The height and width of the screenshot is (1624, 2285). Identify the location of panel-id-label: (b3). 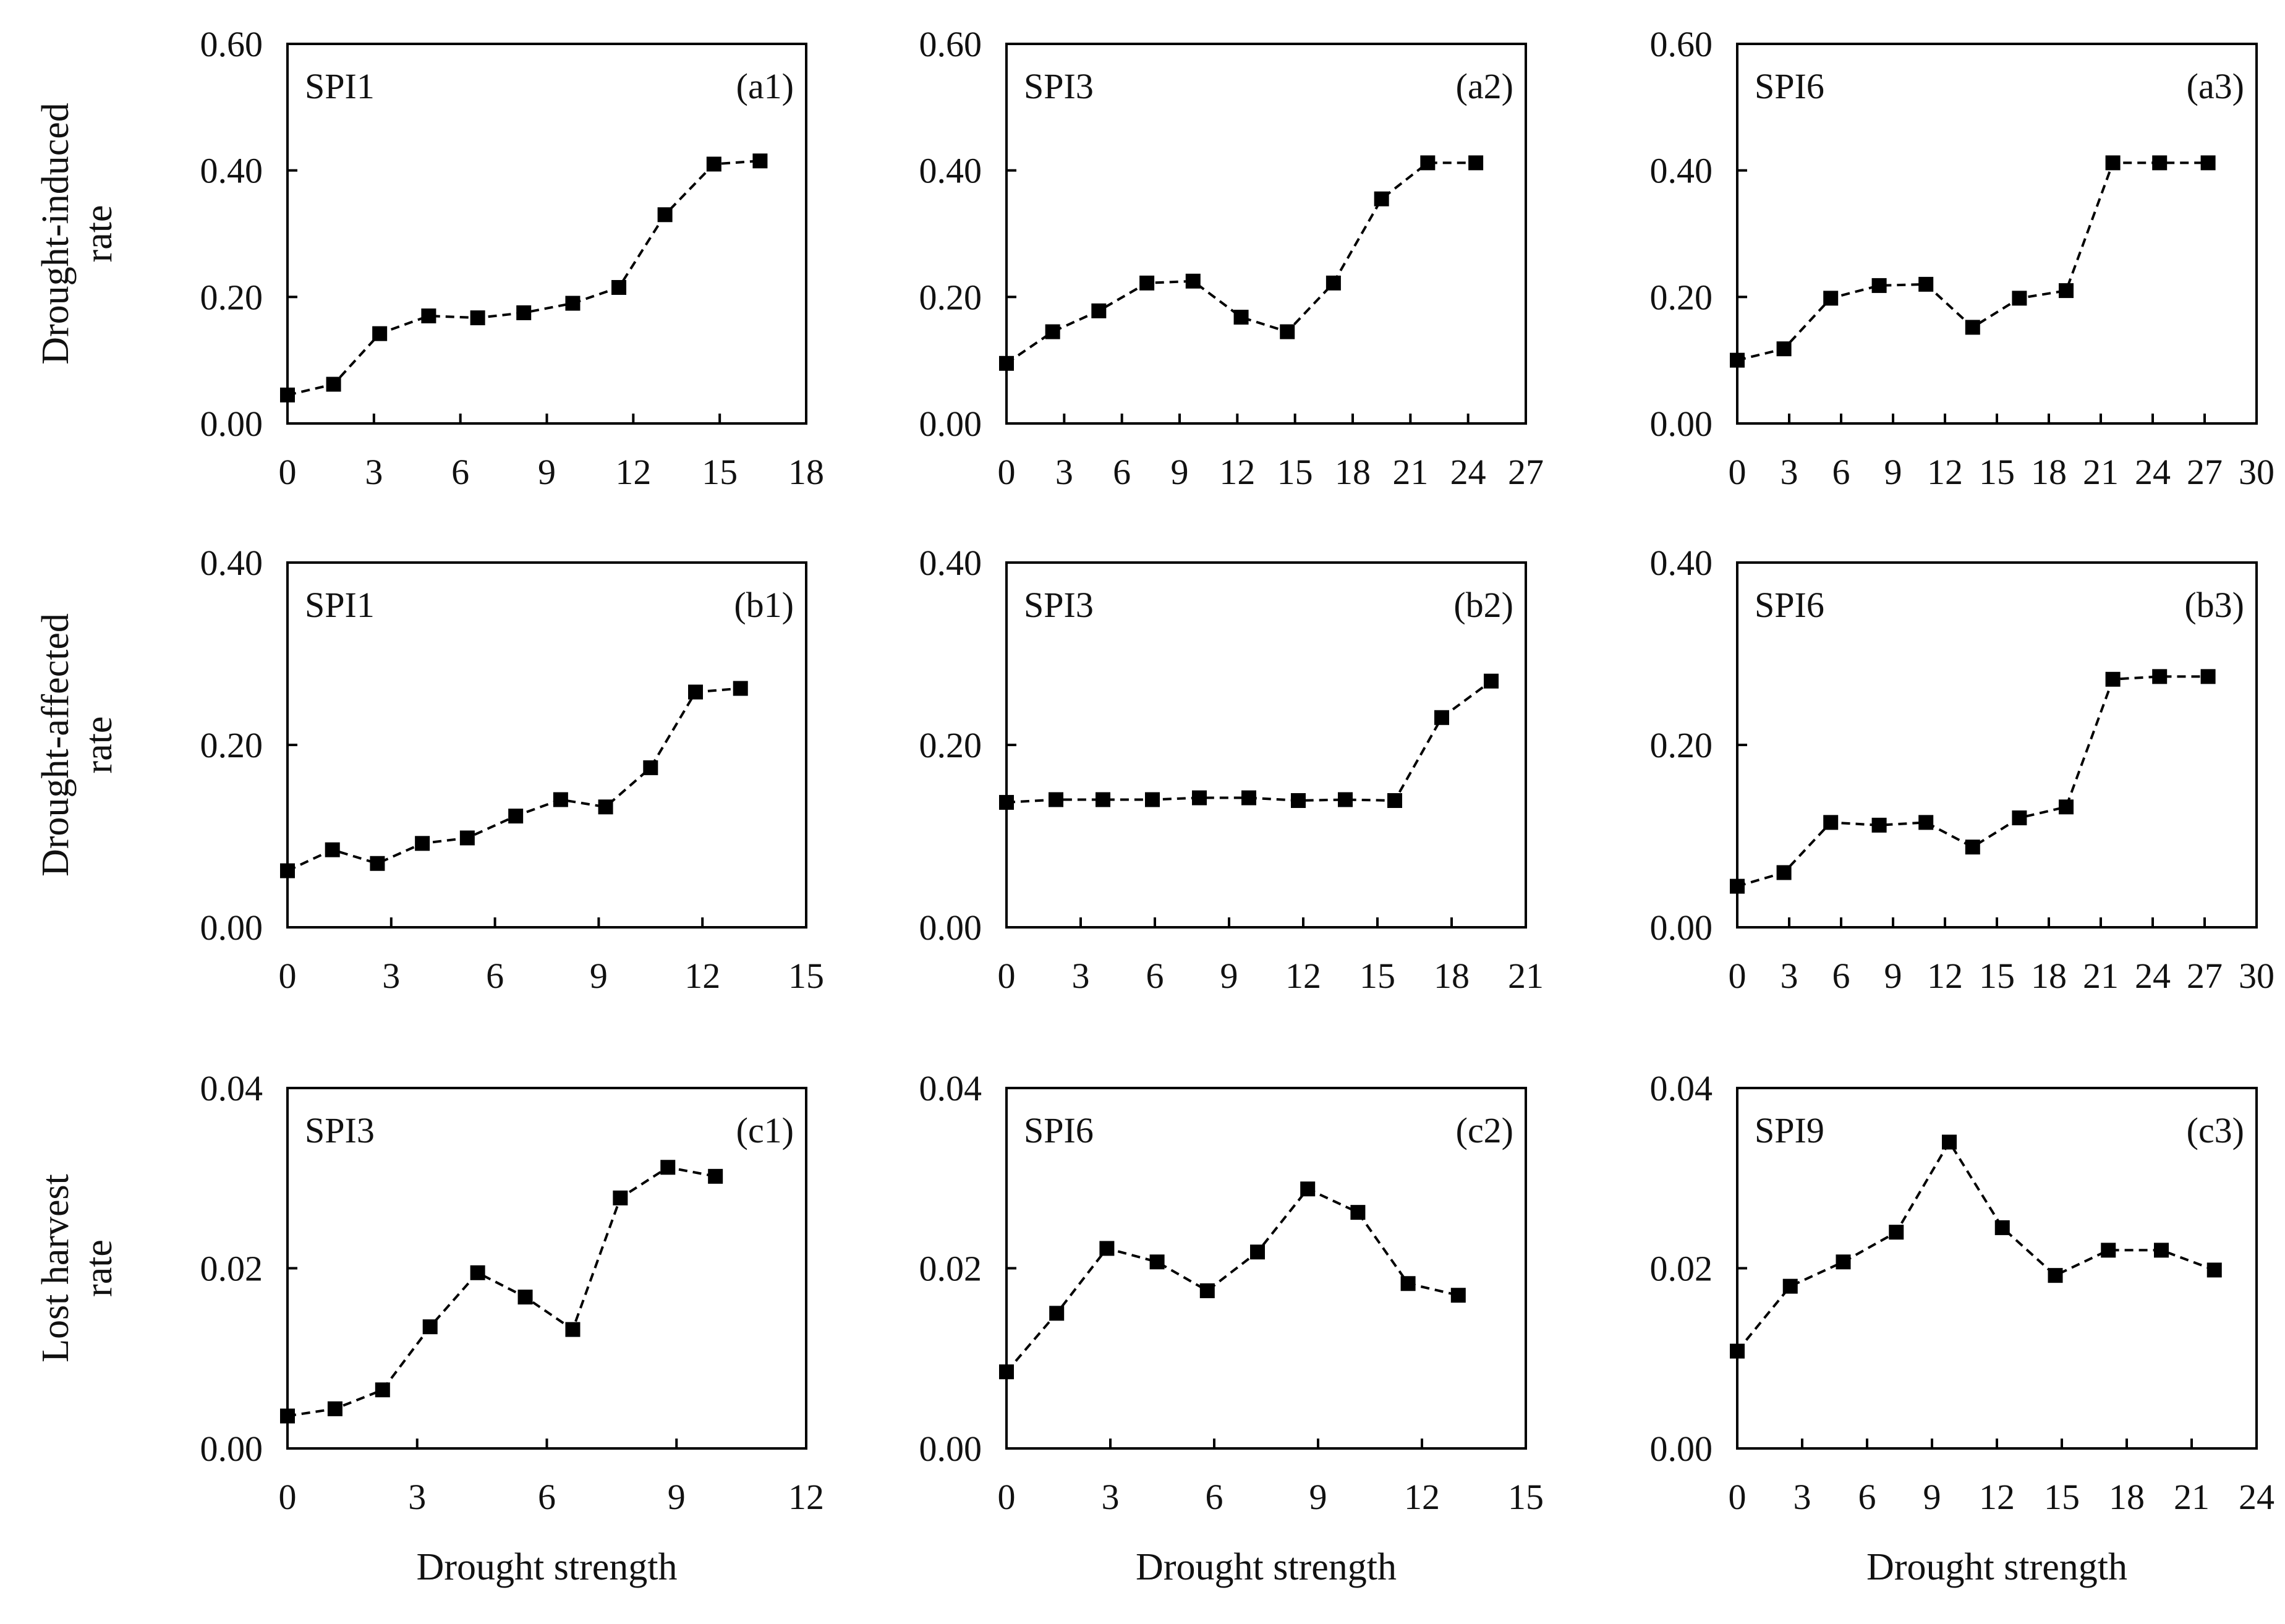
(2214, 605).